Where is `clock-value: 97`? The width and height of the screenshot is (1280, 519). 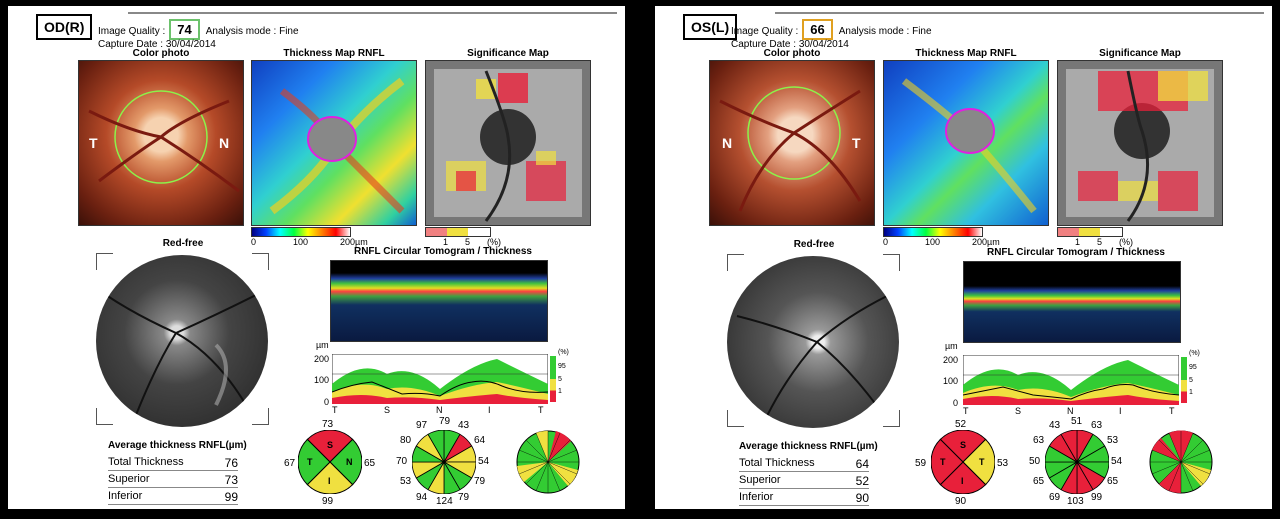 clock-value: 97 is located at coordinates (422, 425).